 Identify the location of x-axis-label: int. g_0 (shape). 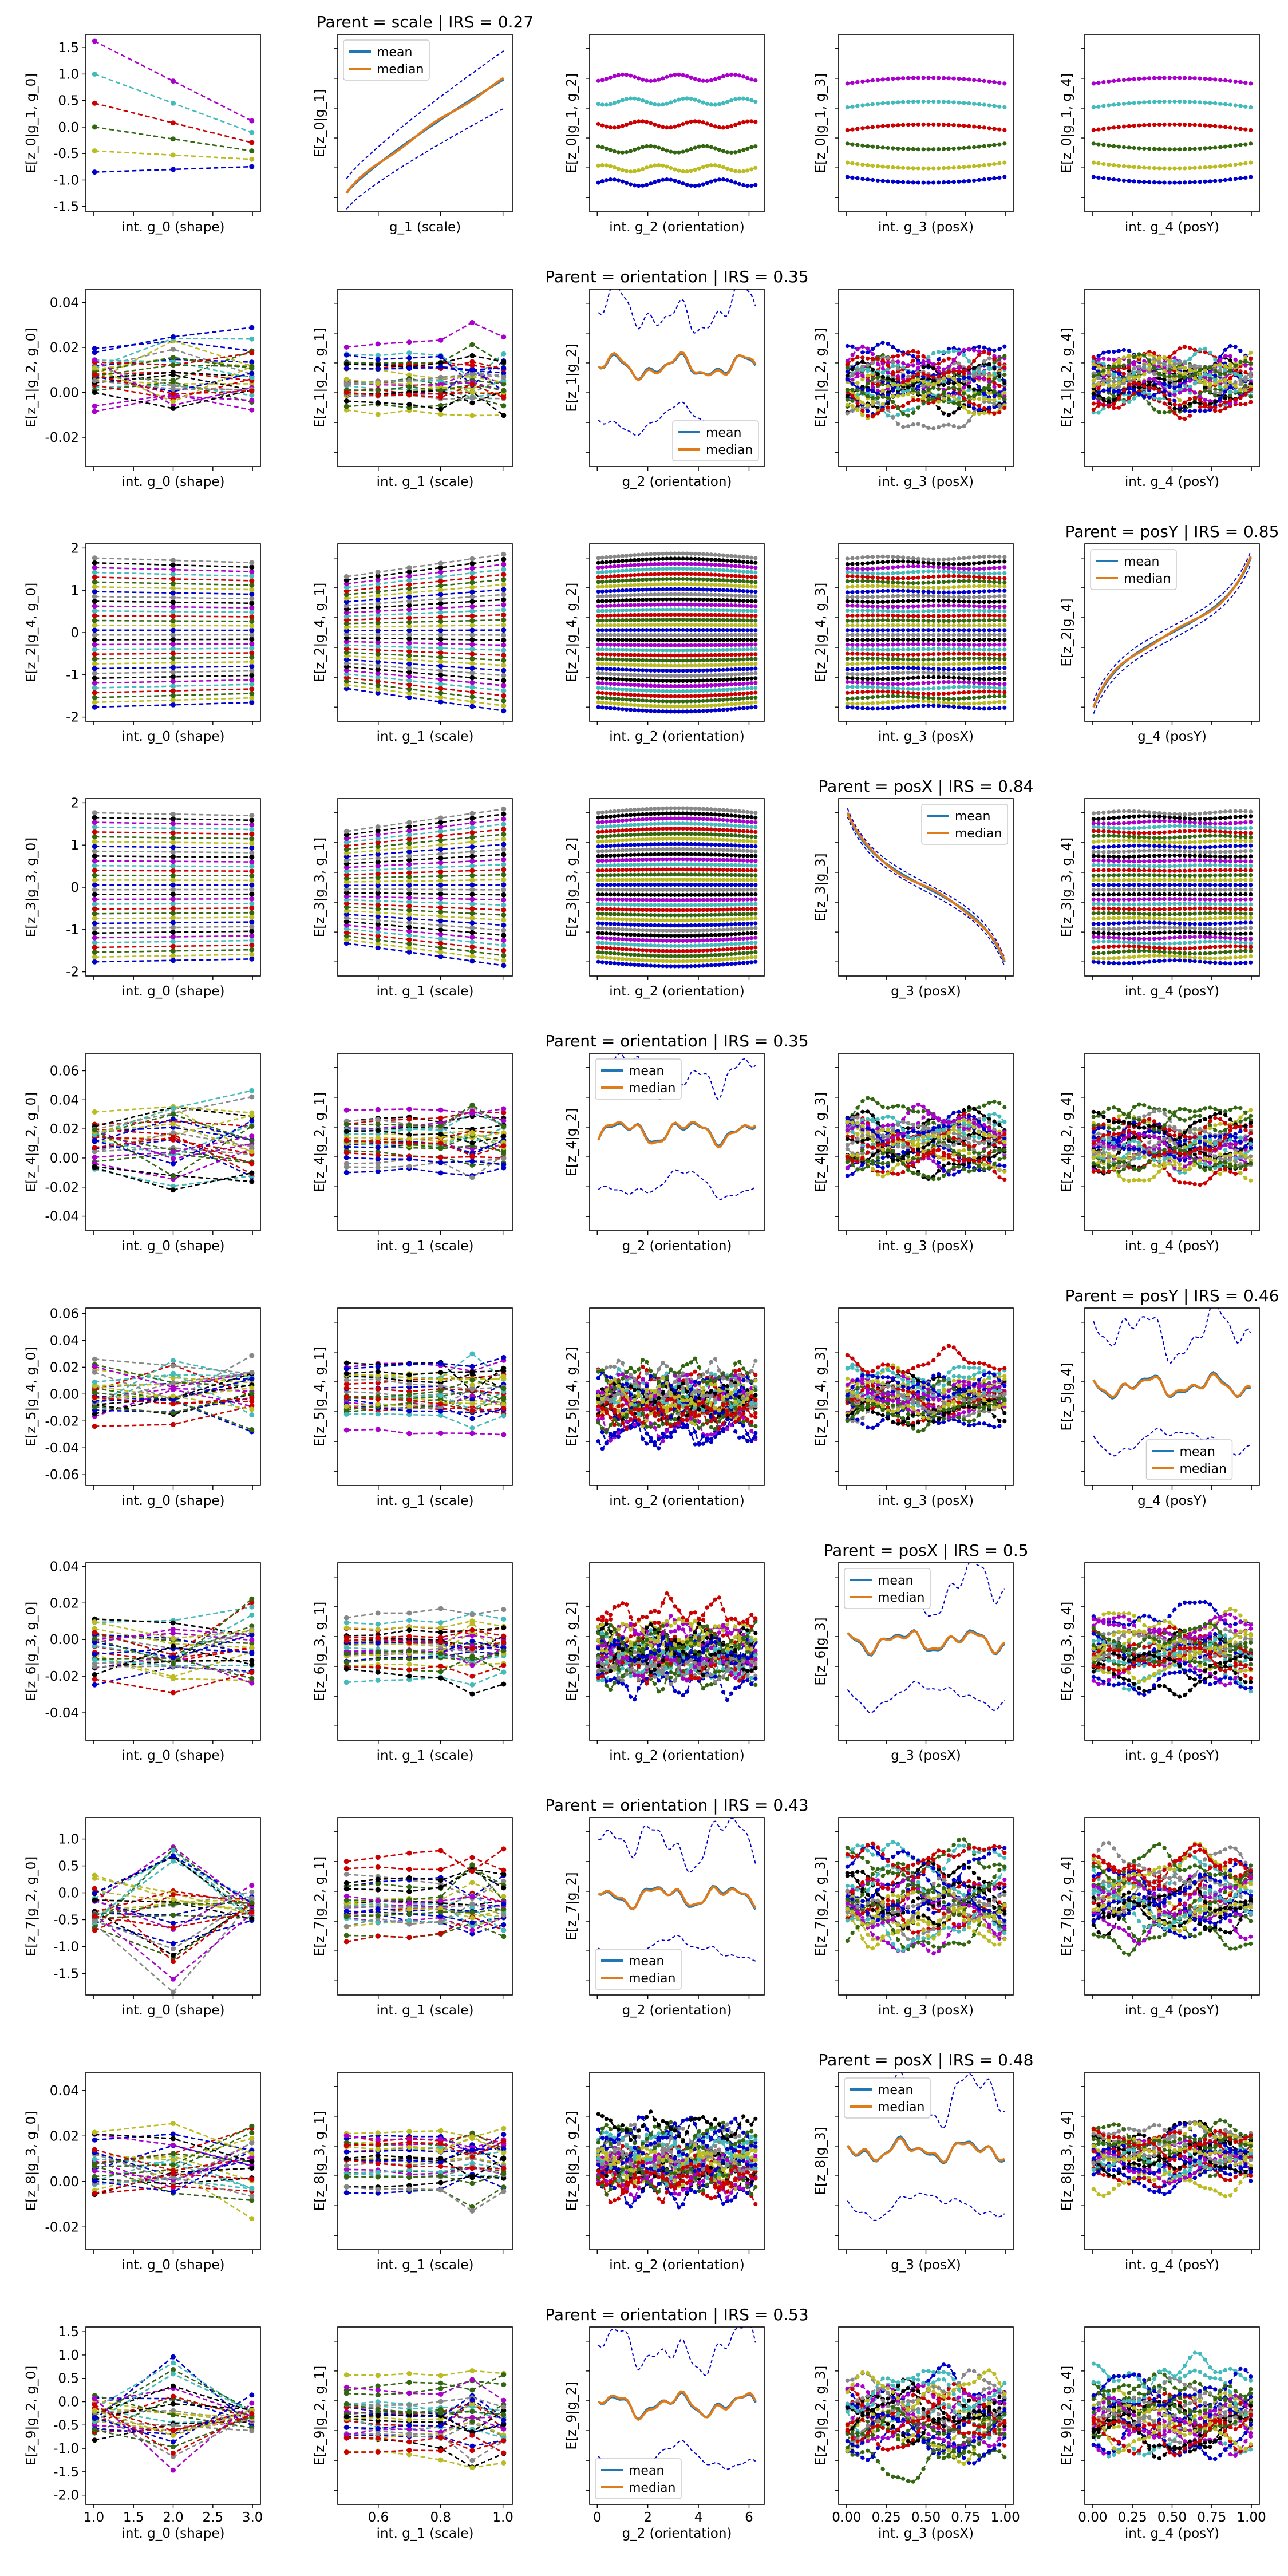
(172, 482).